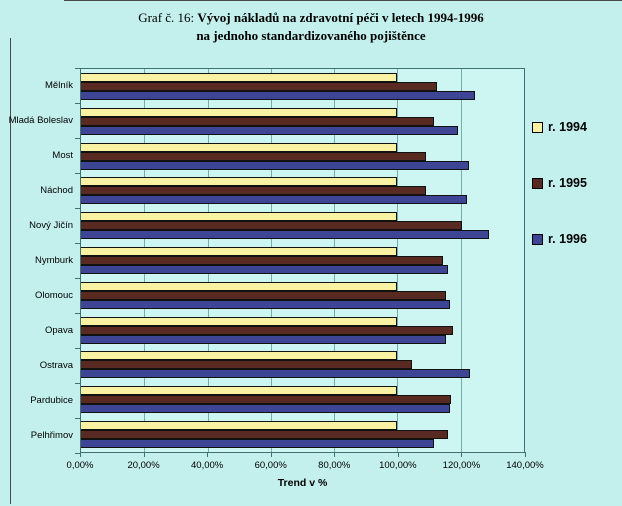  I want to click on category-label: Most, so click(62, 155).